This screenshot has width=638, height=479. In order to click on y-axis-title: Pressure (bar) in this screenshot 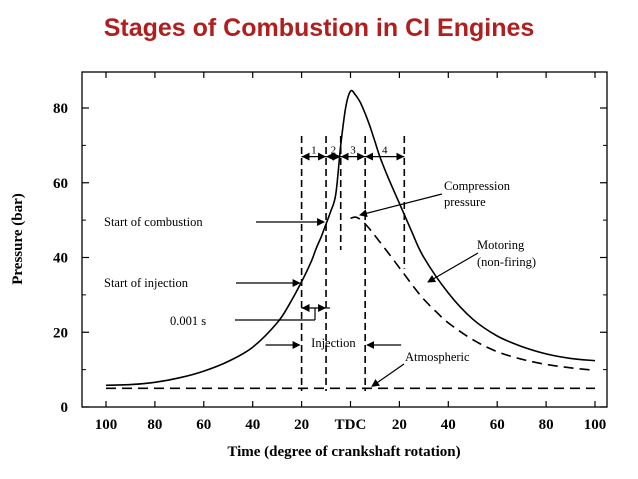, I will do `click(18, 239)`.